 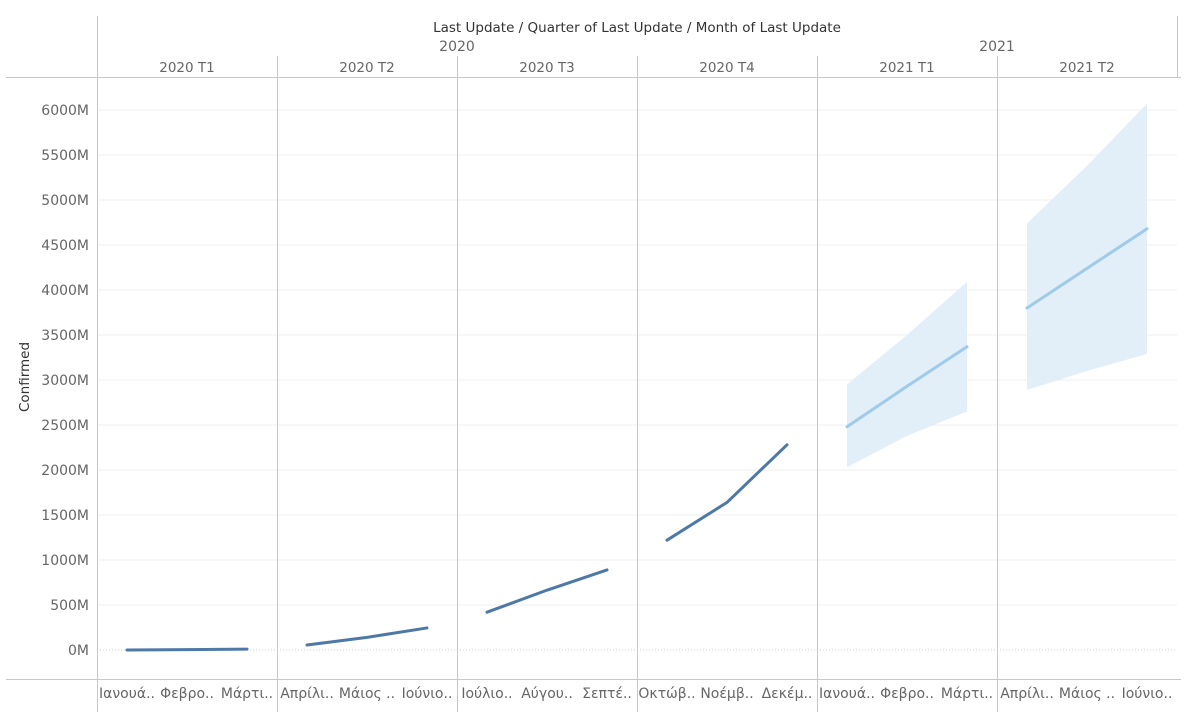 What do you see at coordinates (666, 694) in the screenshot?
I see `month-label: Οκτώβ..` at bounding box center [666, 694].